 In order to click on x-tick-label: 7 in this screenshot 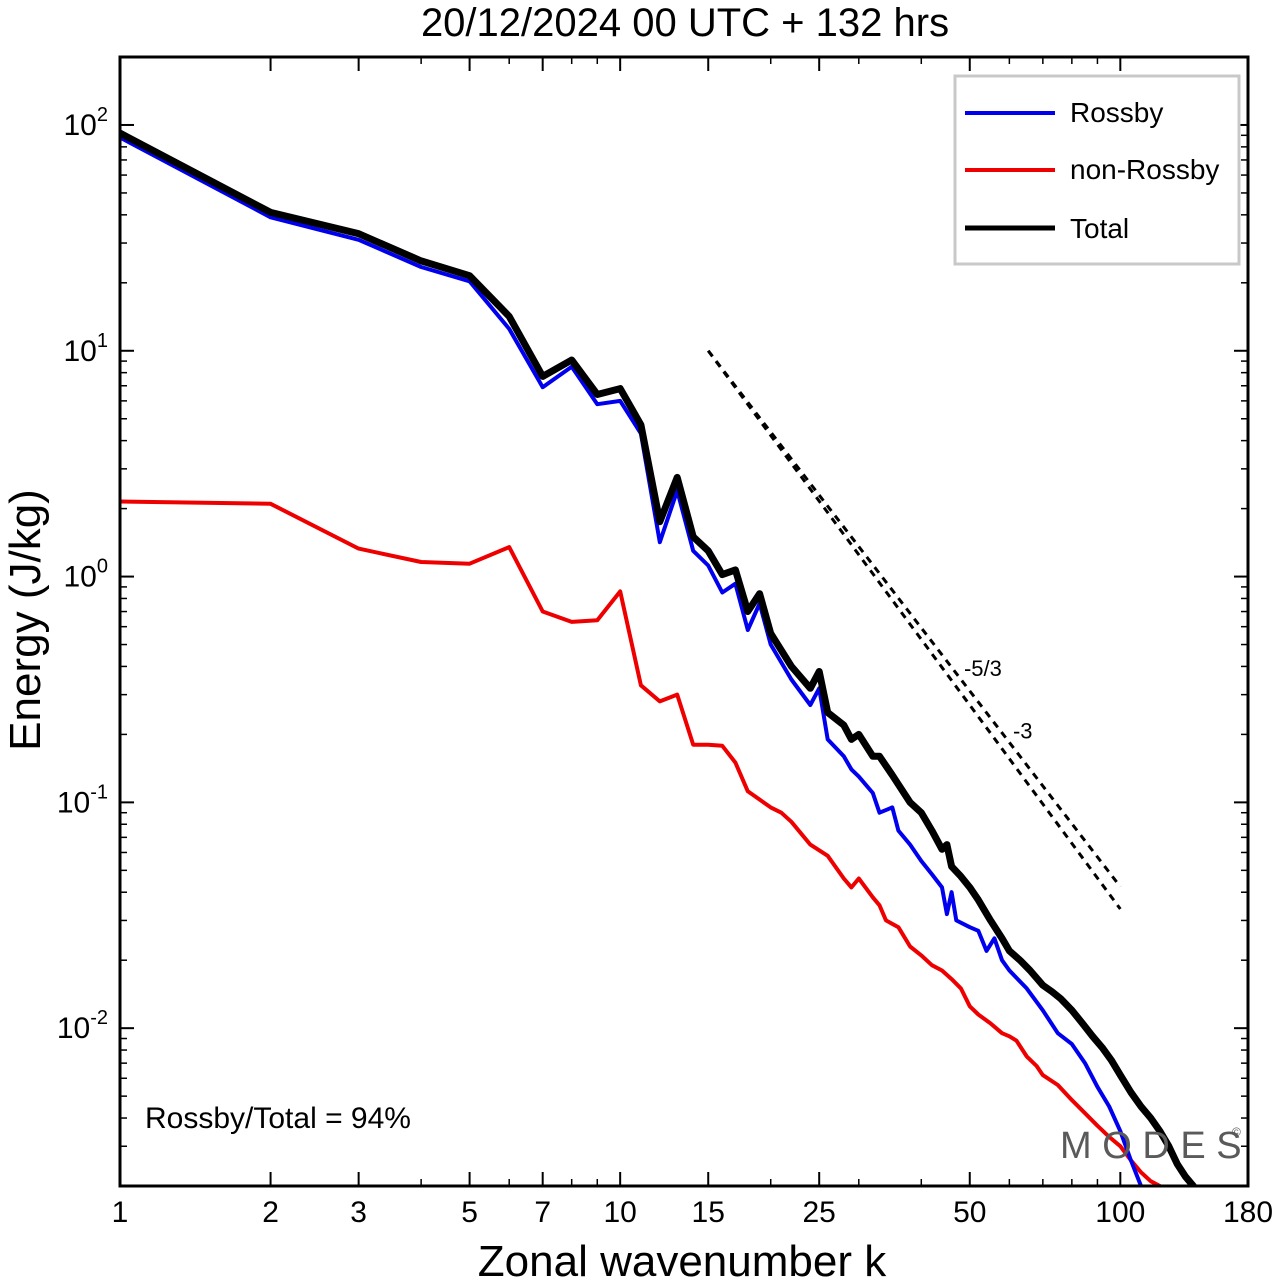, I will do `click(542, 1212)`.